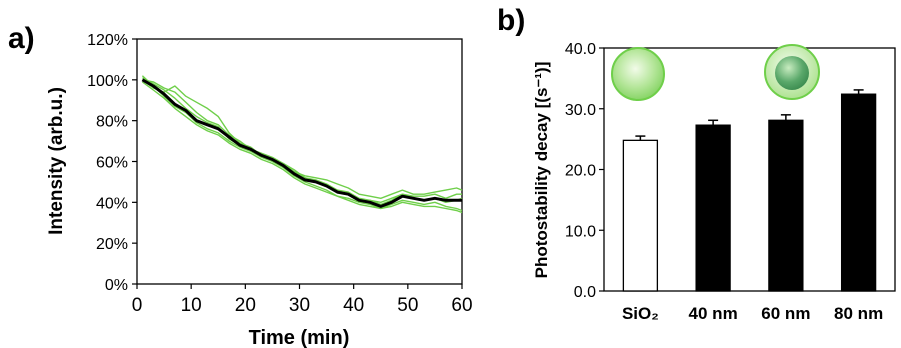  Describe the element at coordinates (585, 292) in the screenshot. I see `y-tick-label: 0.0` at that location.